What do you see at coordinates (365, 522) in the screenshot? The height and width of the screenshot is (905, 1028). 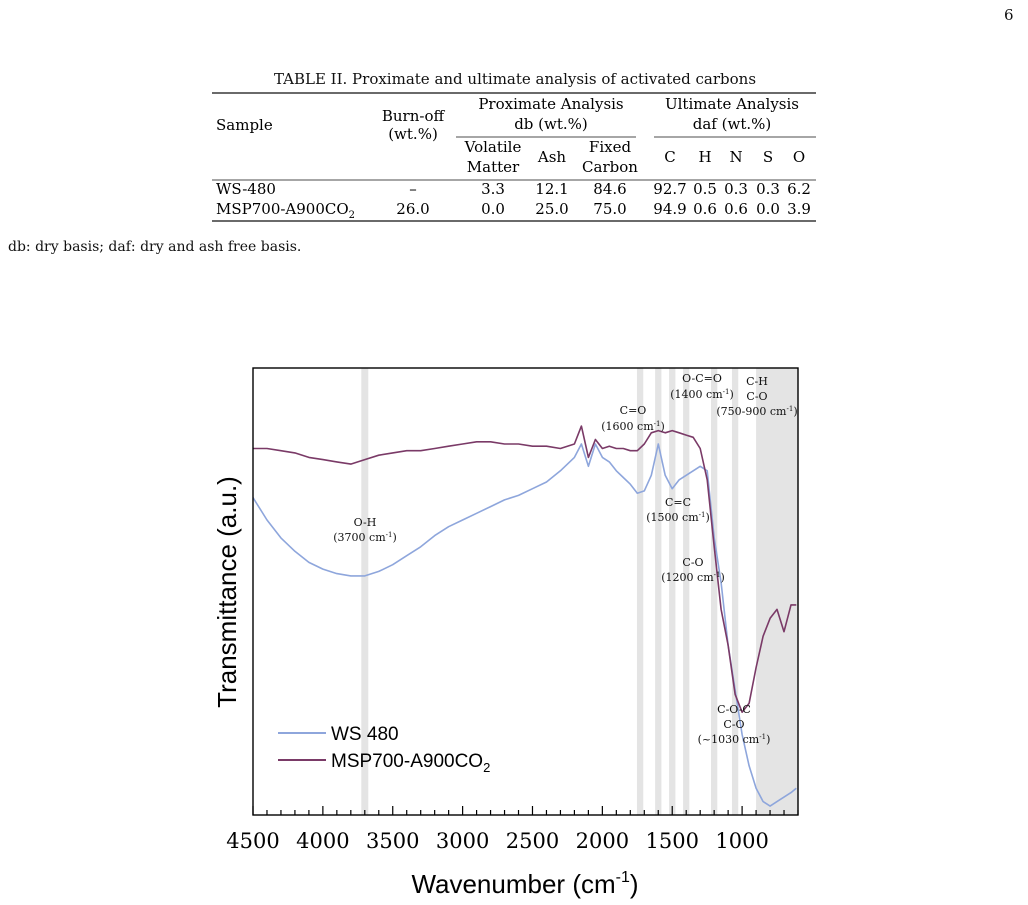 I see `annotation-oh-label: O-H` at bounding box center [365, 522].